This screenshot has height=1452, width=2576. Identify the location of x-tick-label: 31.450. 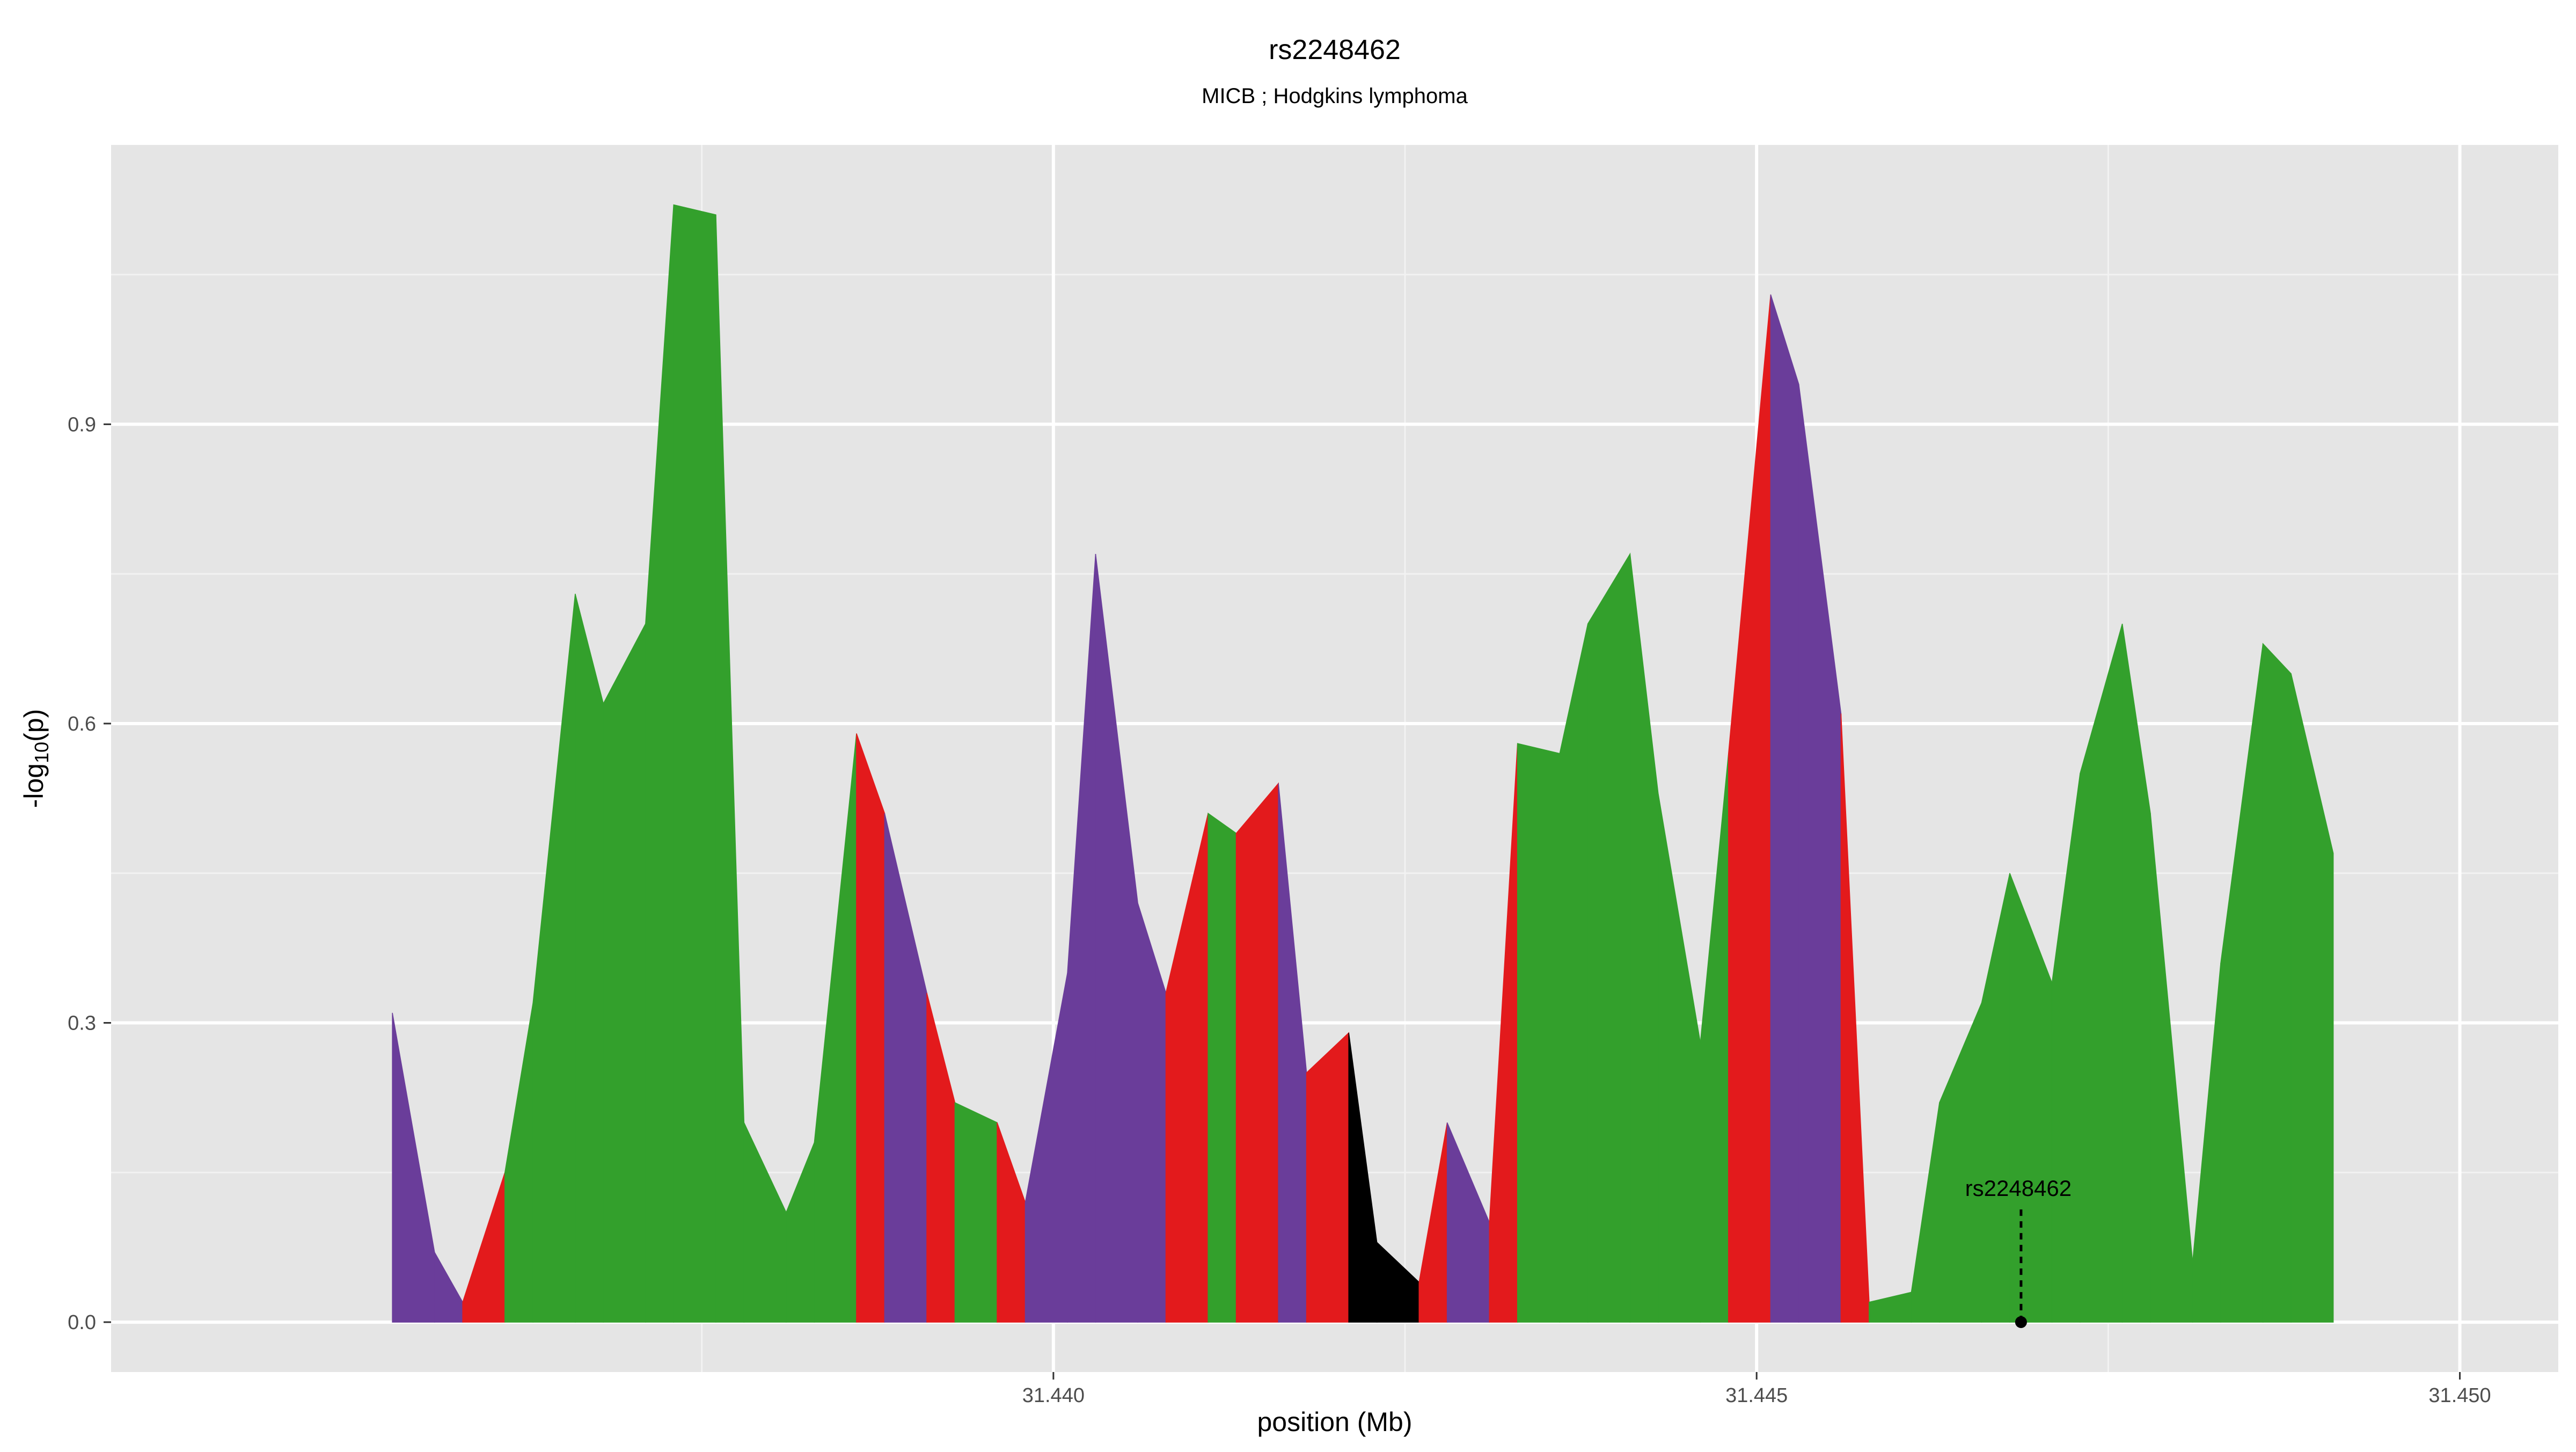
(2459, 1395).